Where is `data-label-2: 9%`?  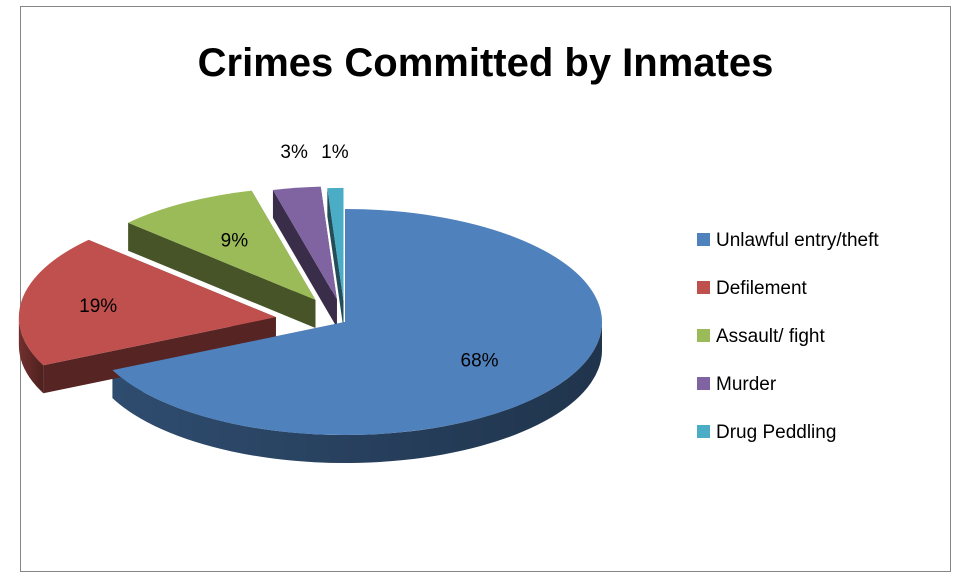
data-label-2: 9% is located at coordinates (235, 241).